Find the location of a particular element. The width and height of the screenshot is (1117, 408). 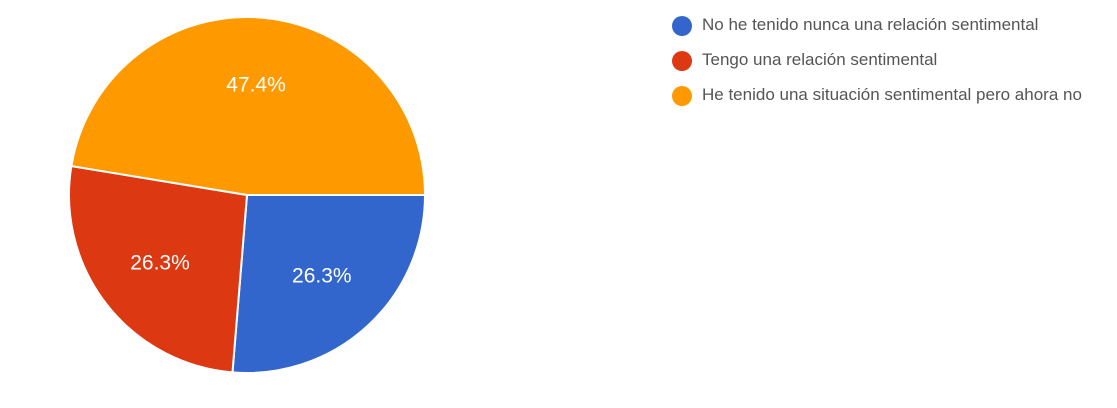

pie-slice-labels: 26.3% 26.3% 47.4% is located at coordinates (240, 181).